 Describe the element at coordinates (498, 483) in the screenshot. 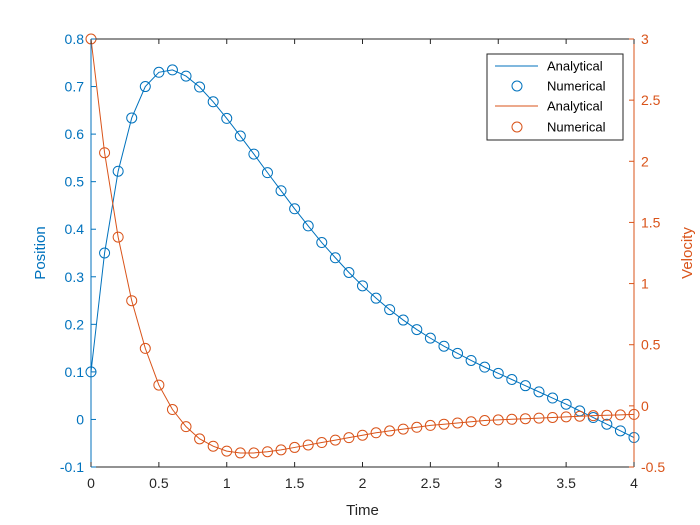

I see `x-tick-label: 3` at that location.